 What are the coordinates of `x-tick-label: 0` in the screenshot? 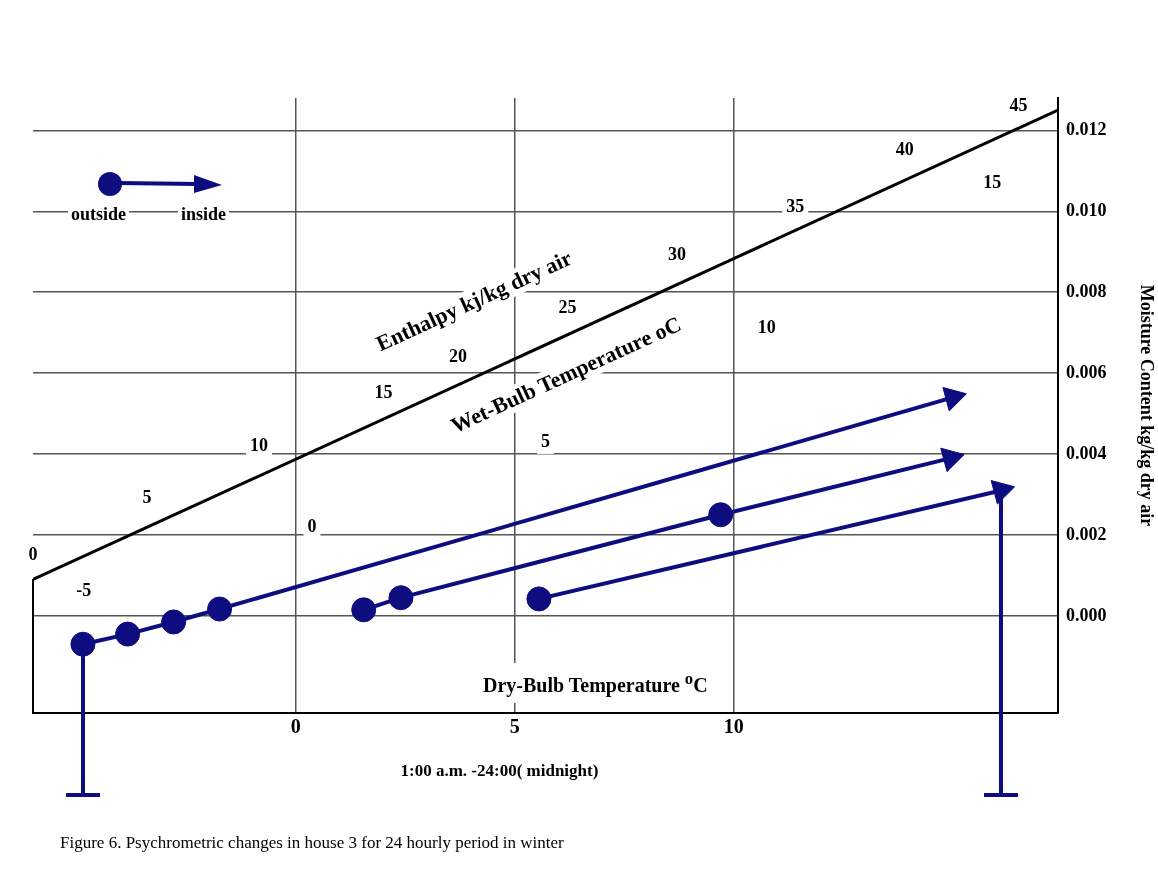 It's located at (295, 726).